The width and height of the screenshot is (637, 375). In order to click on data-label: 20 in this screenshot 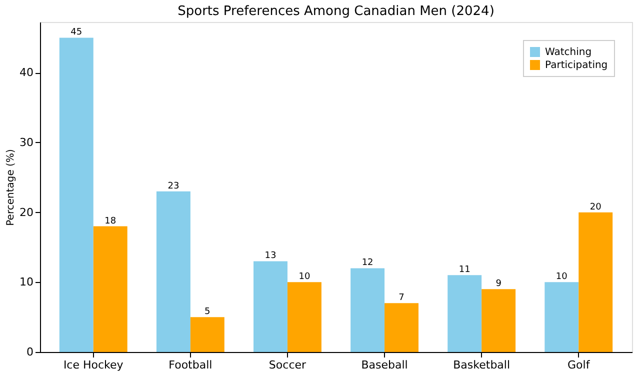, I will do `click(596, 207)`.